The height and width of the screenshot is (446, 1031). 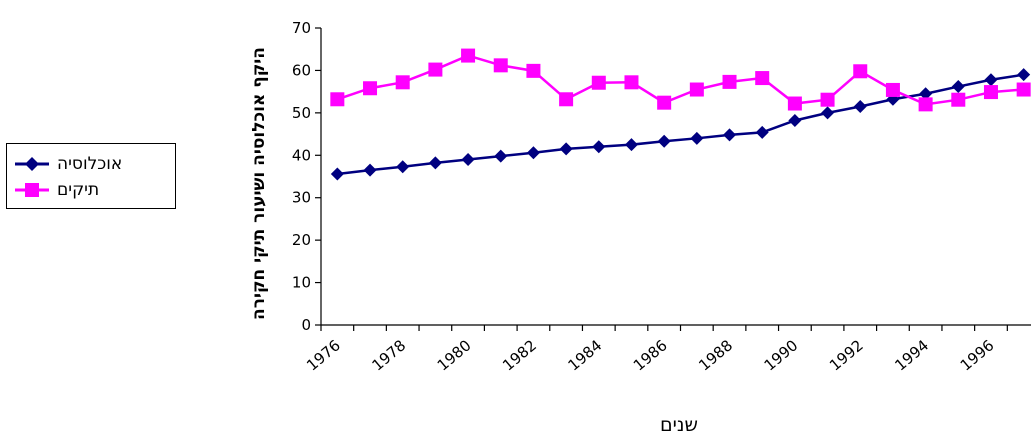 I want to click on diamond-marker-icon, so click(x=32, y=164).